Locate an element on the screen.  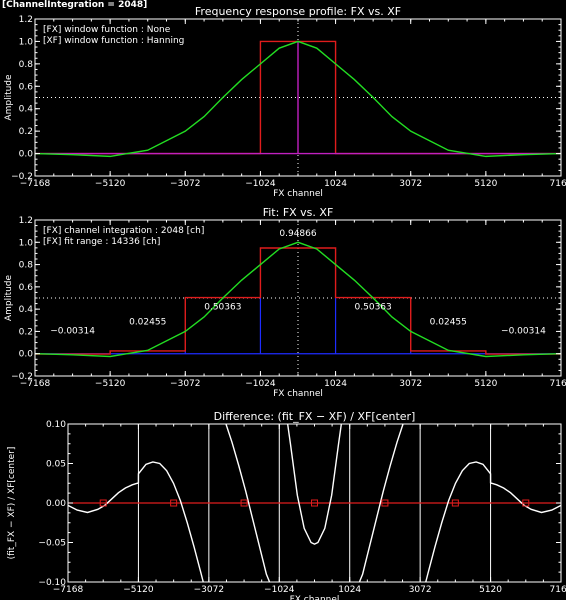
y-axis-label: (fit_FX − XF) / XF[center] is located at coordinates (12, 503).